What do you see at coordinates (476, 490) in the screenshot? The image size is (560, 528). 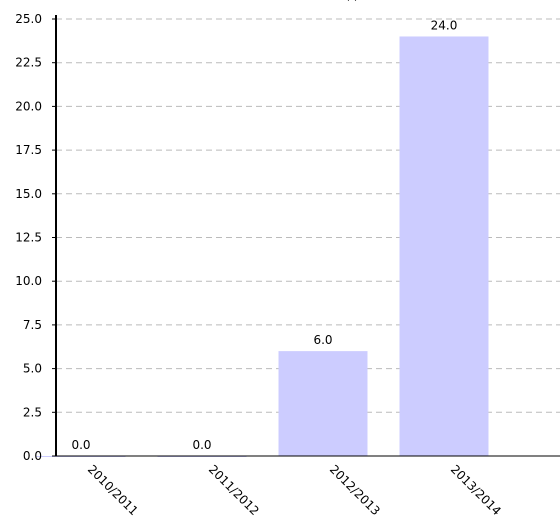 I see `x-category-label-3: 2013/2014` at bounding box center [476, 490].